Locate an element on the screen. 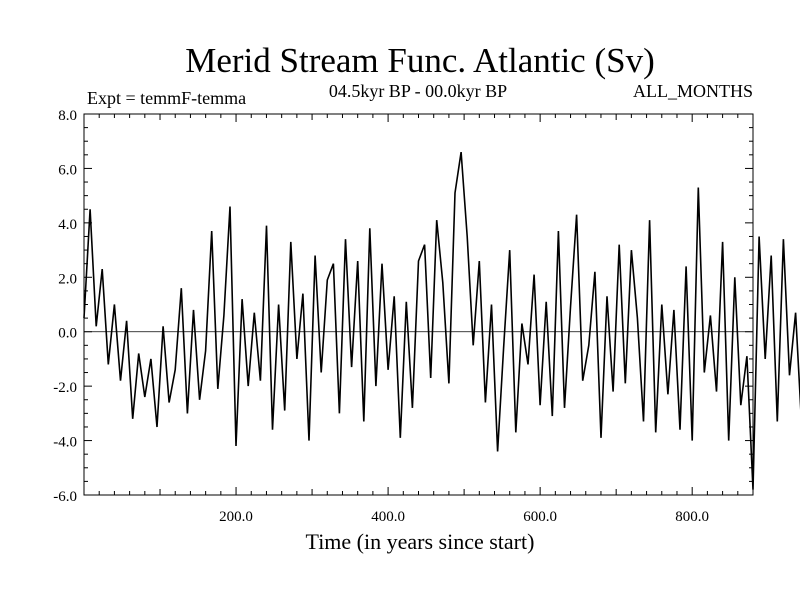  y-tick-label: -6.0 is located at coordinates (65, 497).